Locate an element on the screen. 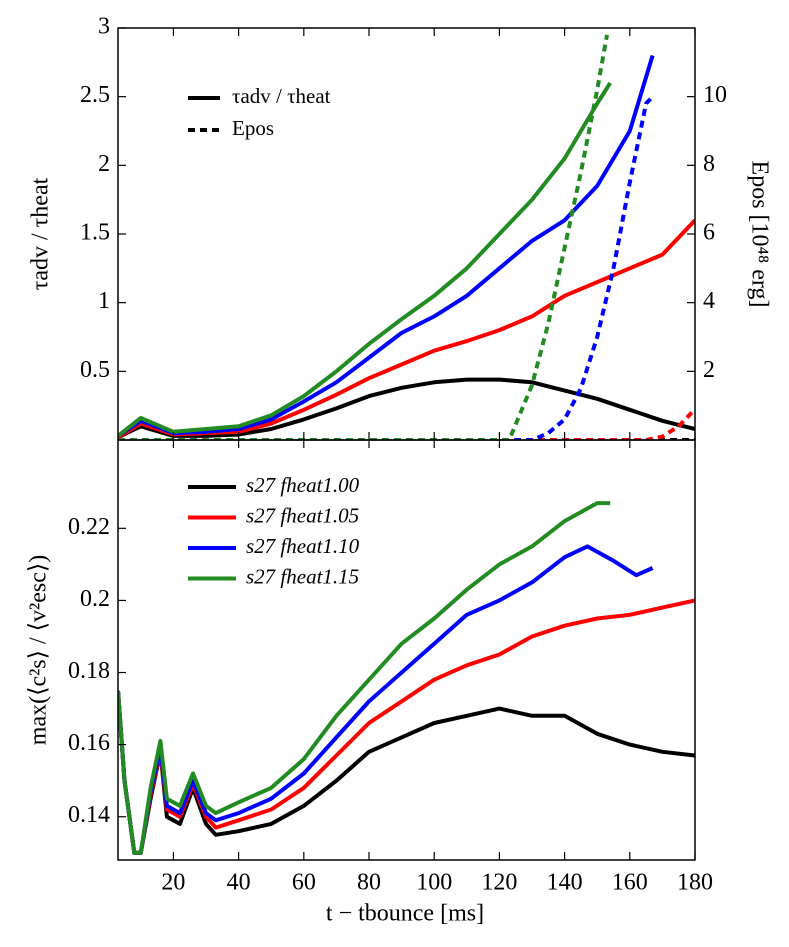  x-tick-label: 20 is located at coordinates (173, 883).